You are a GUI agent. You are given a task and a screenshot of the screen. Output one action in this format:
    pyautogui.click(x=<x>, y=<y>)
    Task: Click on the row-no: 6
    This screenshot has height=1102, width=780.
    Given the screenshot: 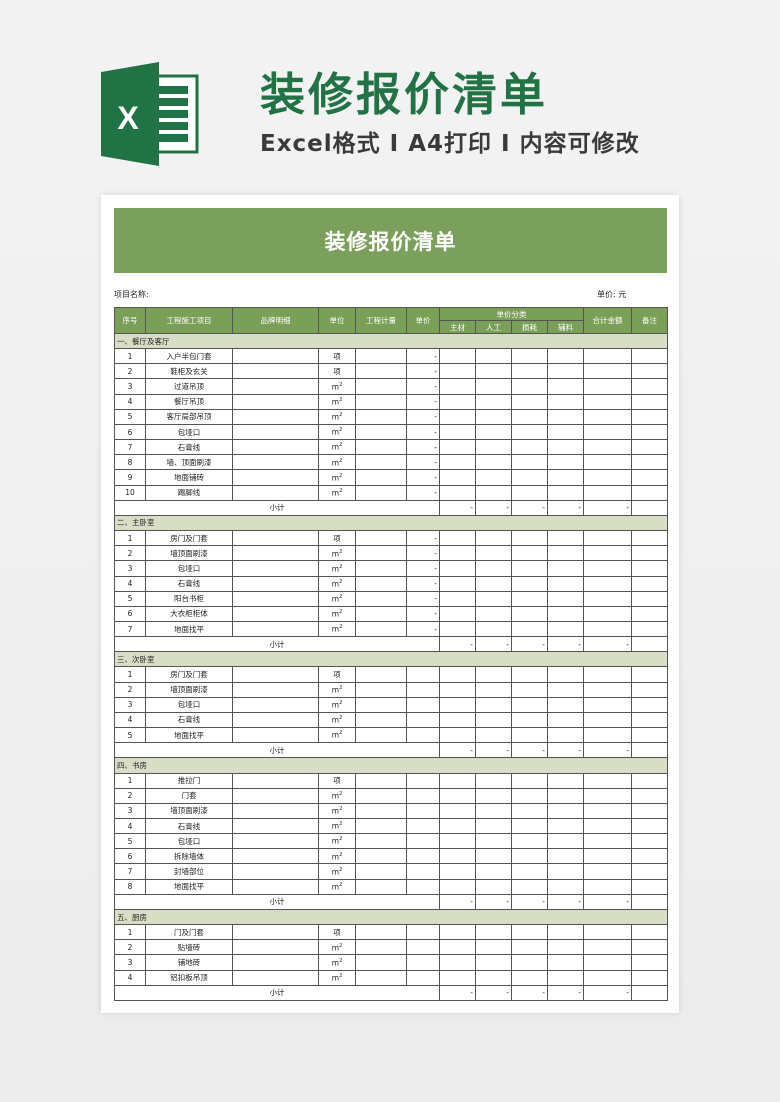 What is the action you would take?
    pyautogui.click(x=130, y=432)
    